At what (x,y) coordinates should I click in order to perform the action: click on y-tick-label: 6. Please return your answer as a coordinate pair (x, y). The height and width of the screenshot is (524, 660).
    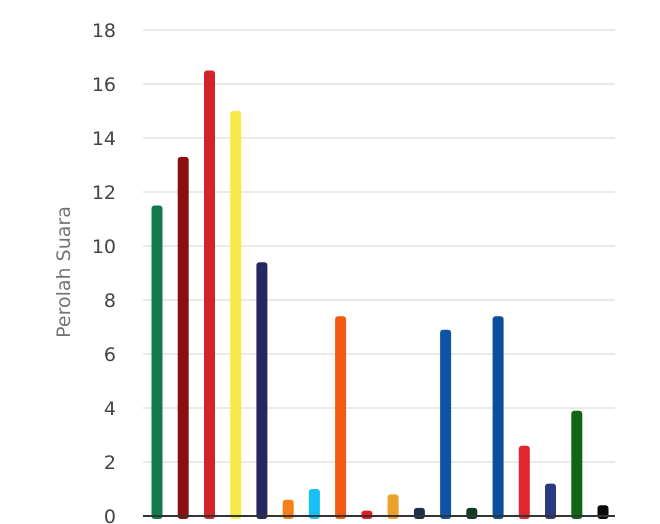
    Looking at the image, I should click on (110, 355).